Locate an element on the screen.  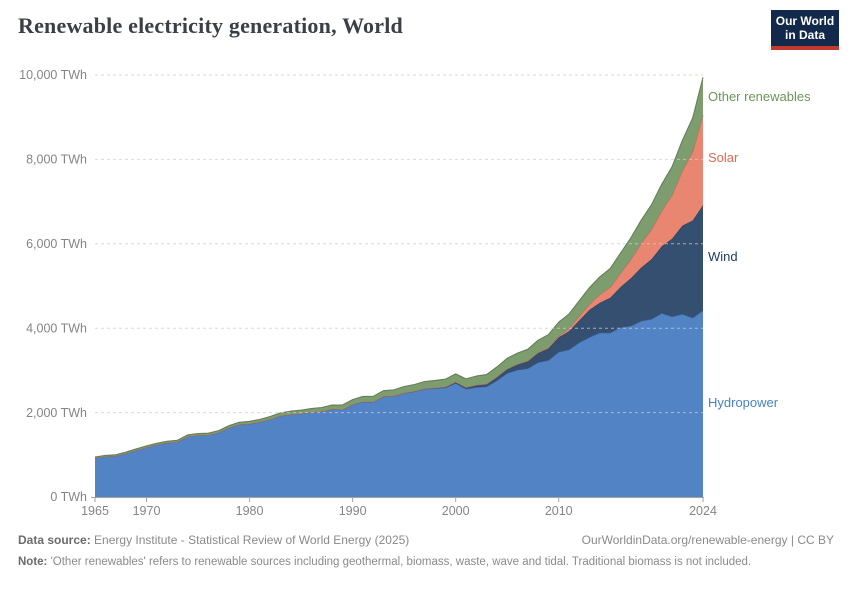
note-label: Note: is located at coordinates (33, 562).